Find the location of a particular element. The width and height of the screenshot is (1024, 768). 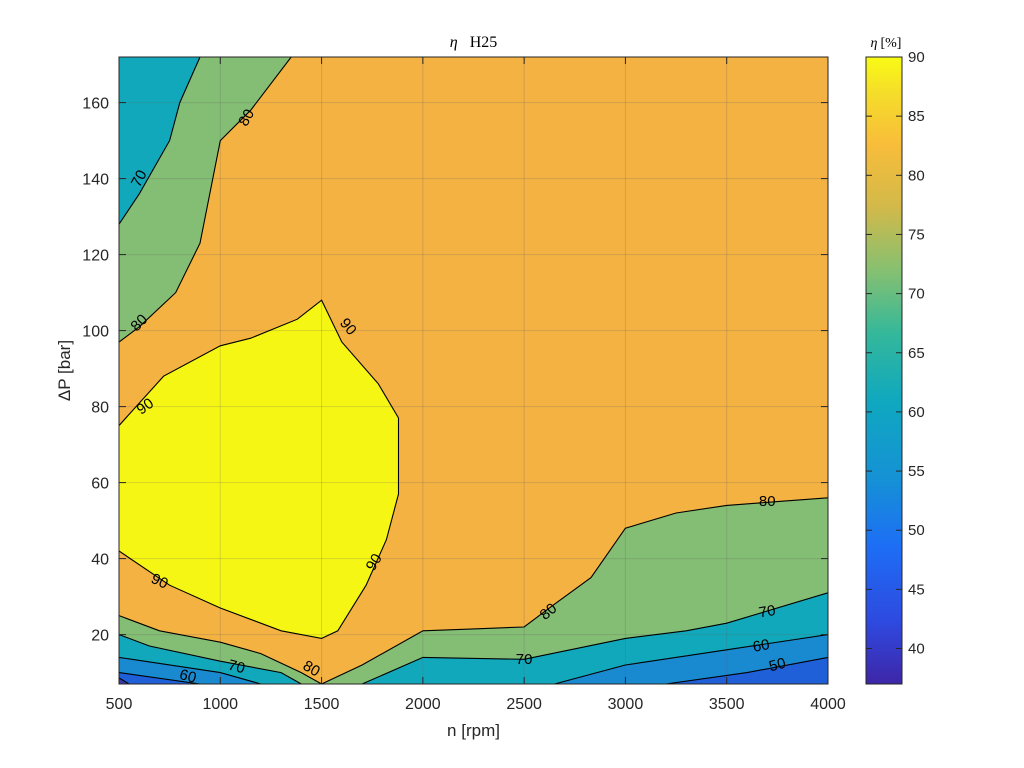

contour-label-text: 50 is located at coordinates (777, 665).